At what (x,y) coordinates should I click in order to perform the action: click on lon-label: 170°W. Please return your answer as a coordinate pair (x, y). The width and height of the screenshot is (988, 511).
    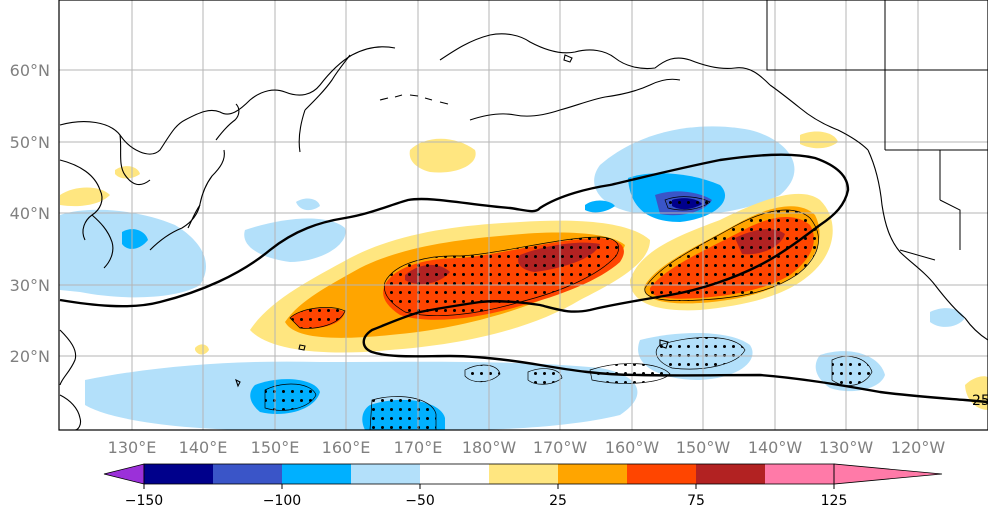
    Looking at the image, I should click on (560, 447).